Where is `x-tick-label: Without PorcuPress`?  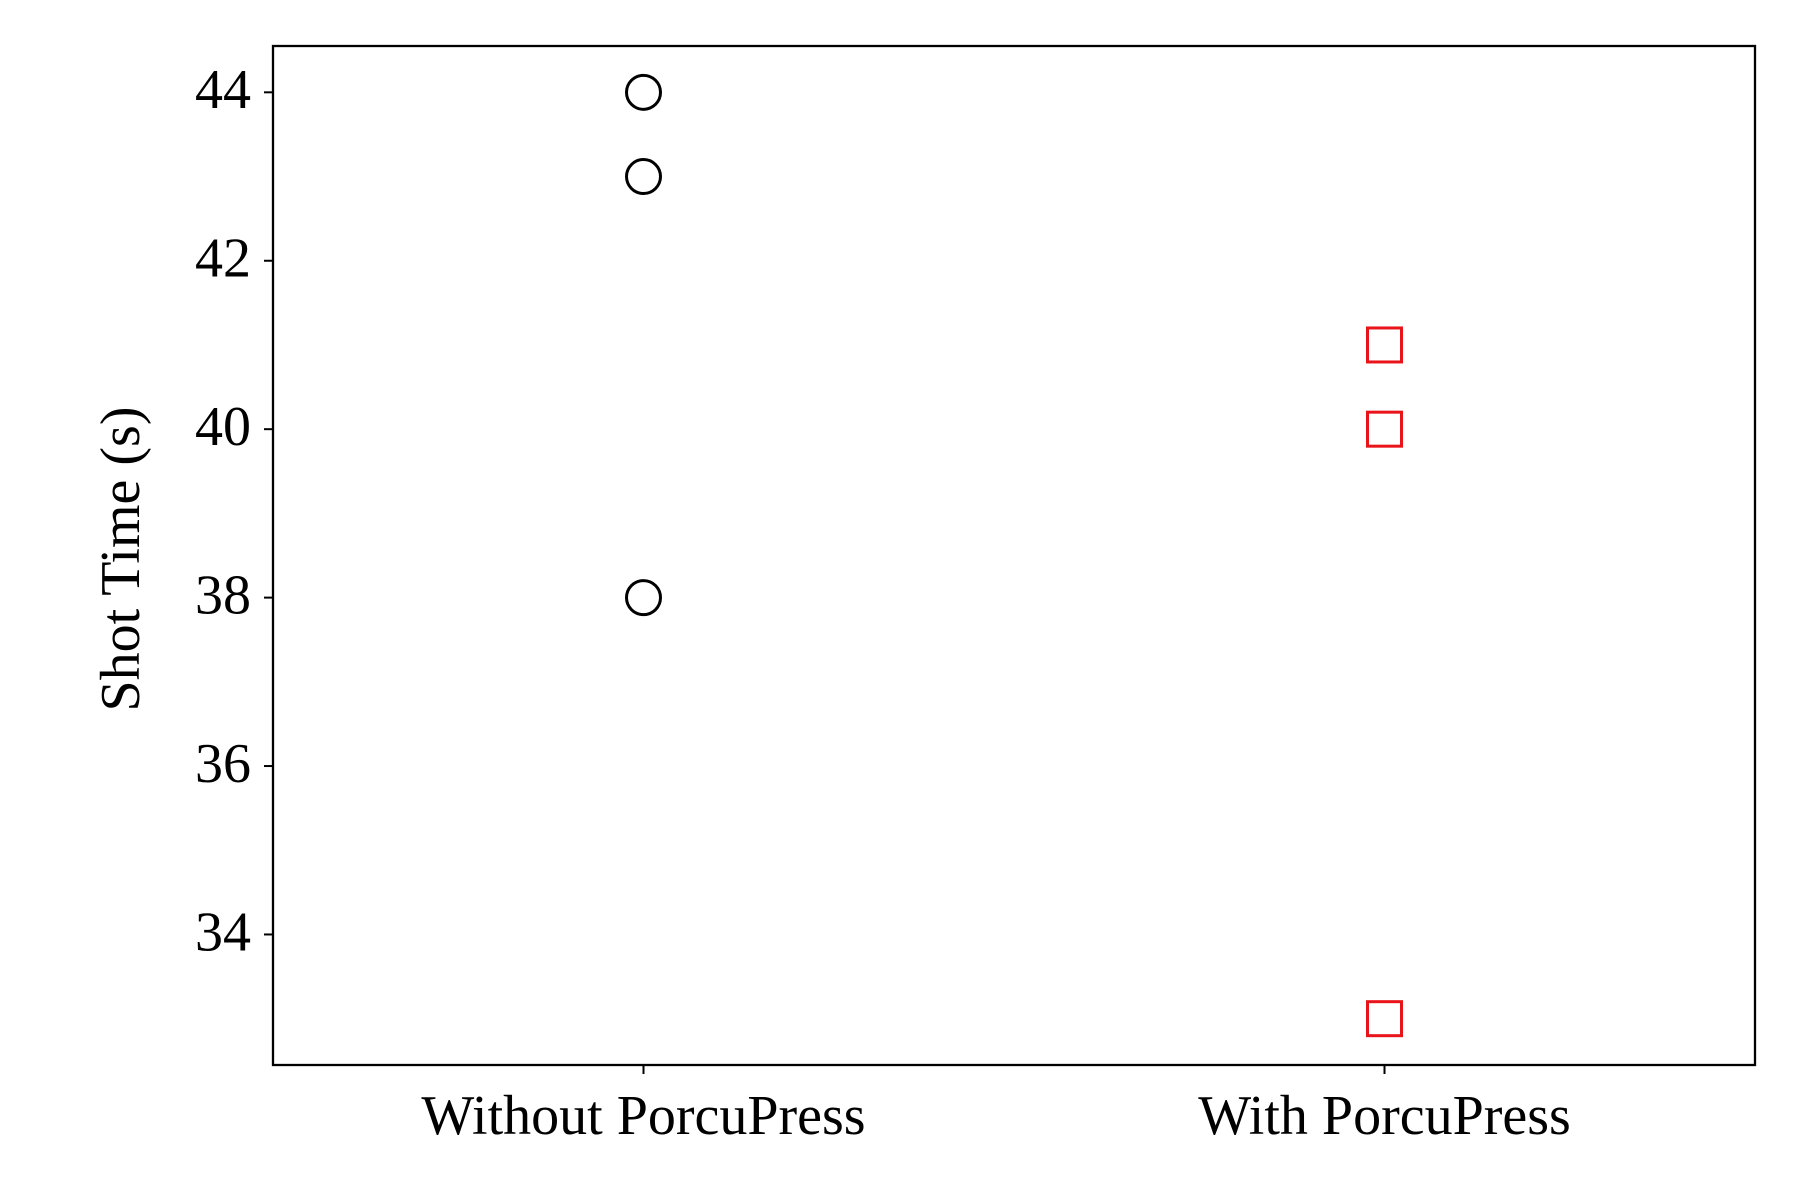 x-tick-label: Without PorcuPress is located at coordinates (643, 1116).